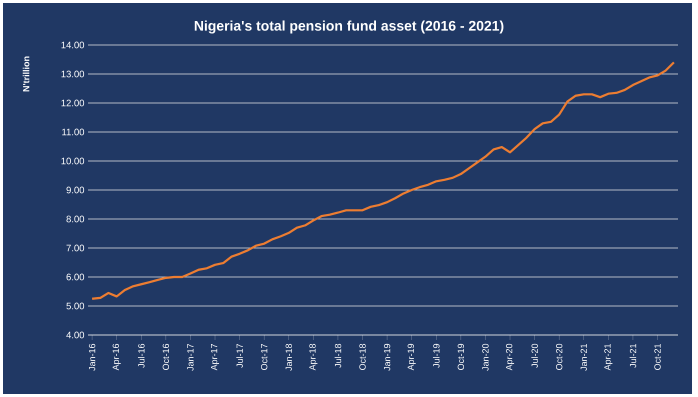  What do you see at coordinates (75, 190) in the screenshot?
I see `y-tick-label: 9.00` at bounding box center [75, 190].